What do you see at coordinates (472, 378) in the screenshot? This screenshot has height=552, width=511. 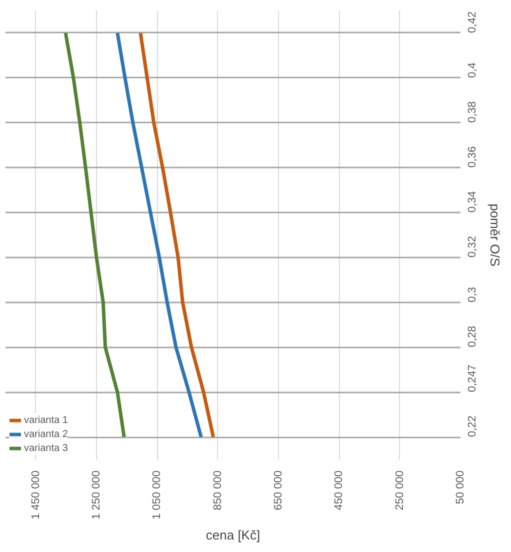 I see `y-tick-label: 0,247` at bounding box center [472, 378].